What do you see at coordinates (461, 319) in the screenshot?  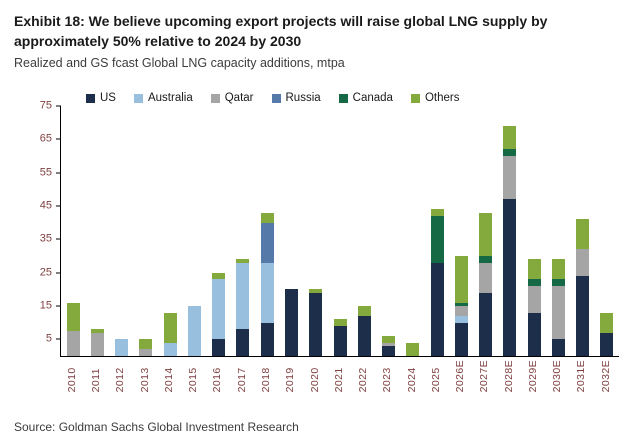 I see `segment-australia-2026e` at bounding box center [461, 319].